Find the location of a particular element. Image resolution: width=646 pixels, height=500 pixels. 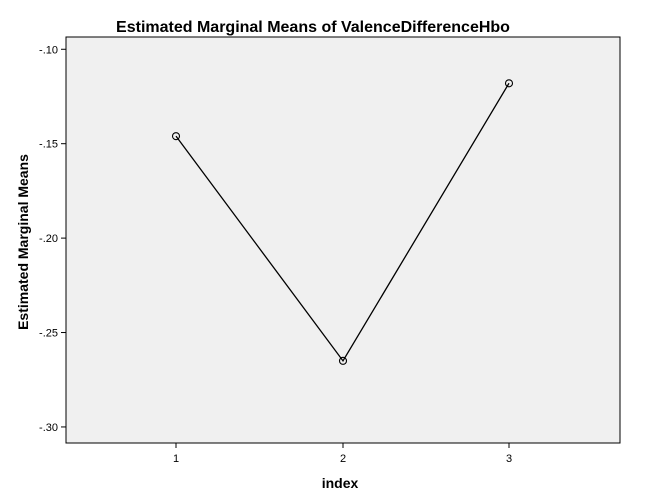

y-axis: -.10 -.15 -.20 -.25 -.30 is located at coordinates (52, 239).